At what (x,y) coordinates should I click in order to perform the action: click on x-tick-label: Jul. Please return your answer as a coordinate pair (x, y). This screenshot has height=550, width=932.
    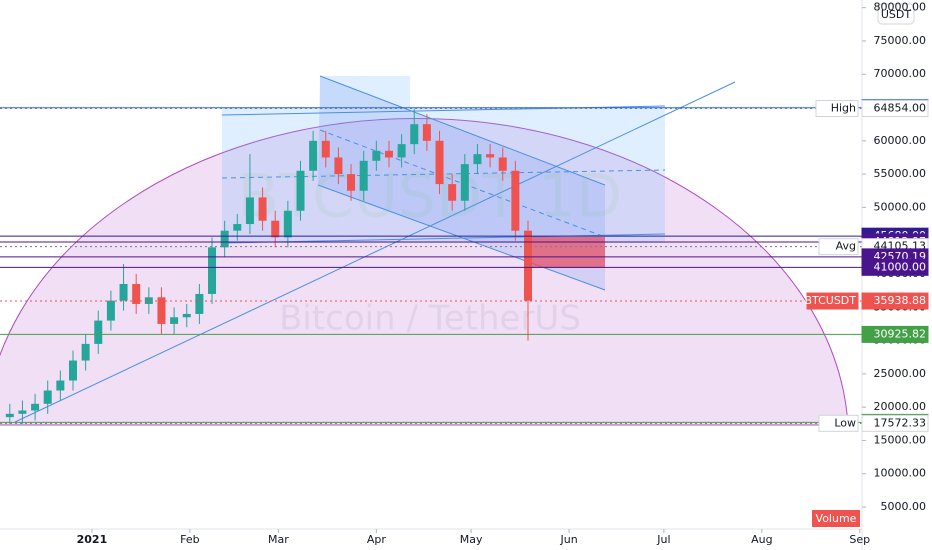
    Looking at the image, I should click on (663, 539).